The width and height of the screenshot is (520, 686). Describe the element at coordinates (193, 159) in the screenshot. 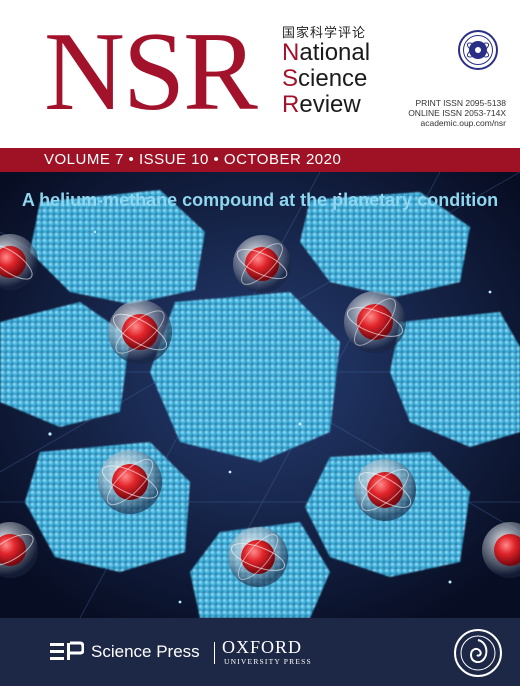

I see `issue-info: VOLUME 7 • ISSUE 10 • OCTOBER 2020` at that location.